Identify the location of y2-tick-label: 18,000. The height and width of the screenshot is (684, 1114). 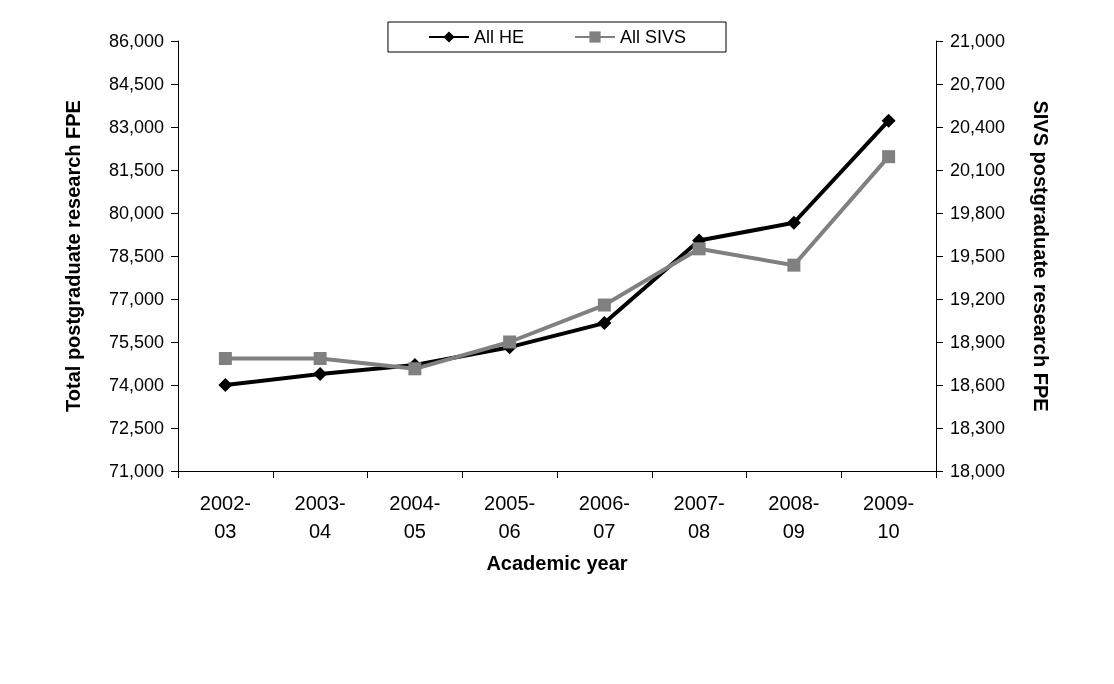
(978, 471).